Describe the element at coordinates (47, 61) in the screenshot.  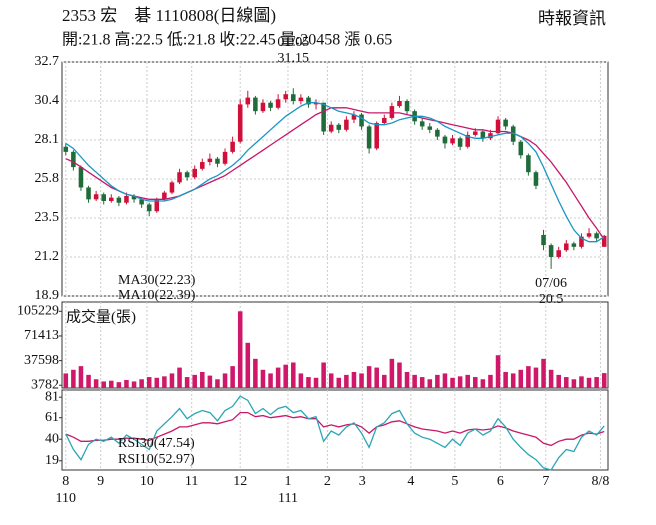
I see `y-tick-label: 32.7` at that location.